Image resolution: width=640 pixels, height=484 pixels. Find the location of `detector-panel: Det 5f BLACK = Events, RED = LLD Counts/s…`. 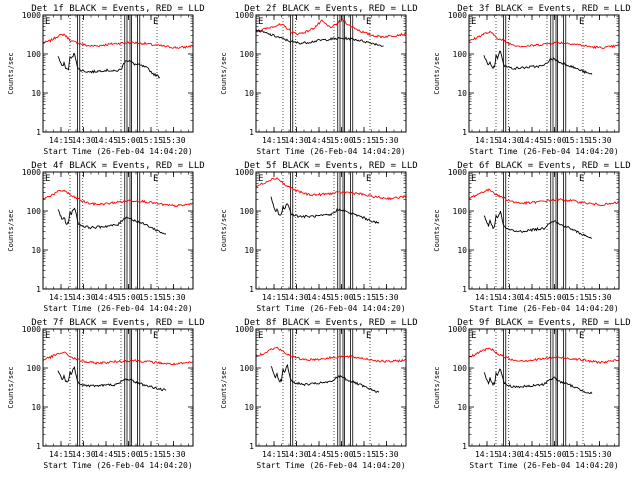

detector-panel: Det 5f BLACK = Events, RED = LLD Counts/s… is located at coordinates (319, 237).